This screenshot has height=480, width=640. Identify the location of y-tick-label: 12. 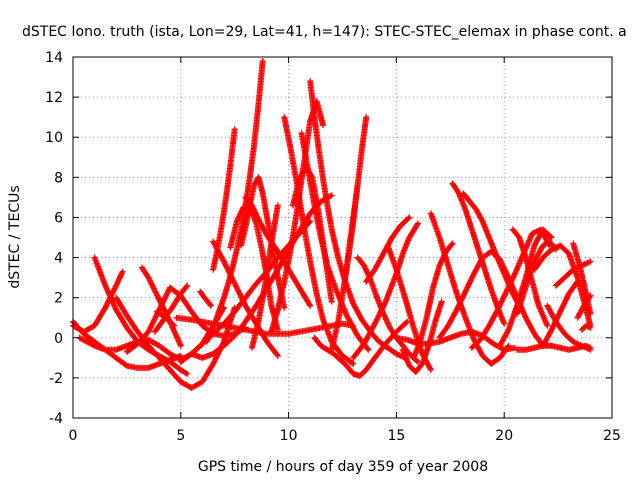
(54, 98).